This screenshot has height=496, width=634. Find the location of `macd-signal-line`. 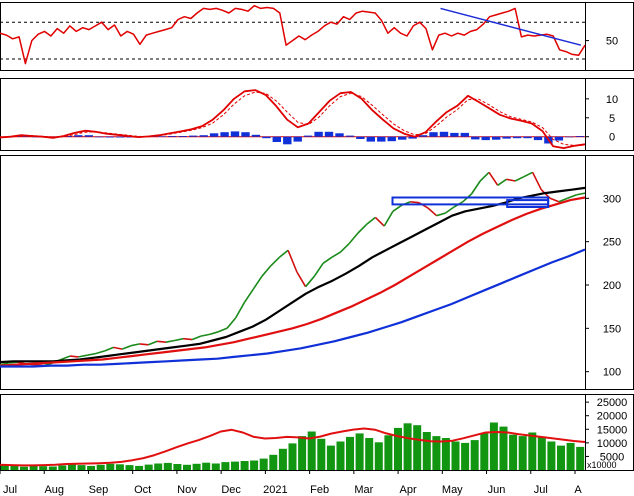

macd-signal-line is located at coordinates (293, 118).